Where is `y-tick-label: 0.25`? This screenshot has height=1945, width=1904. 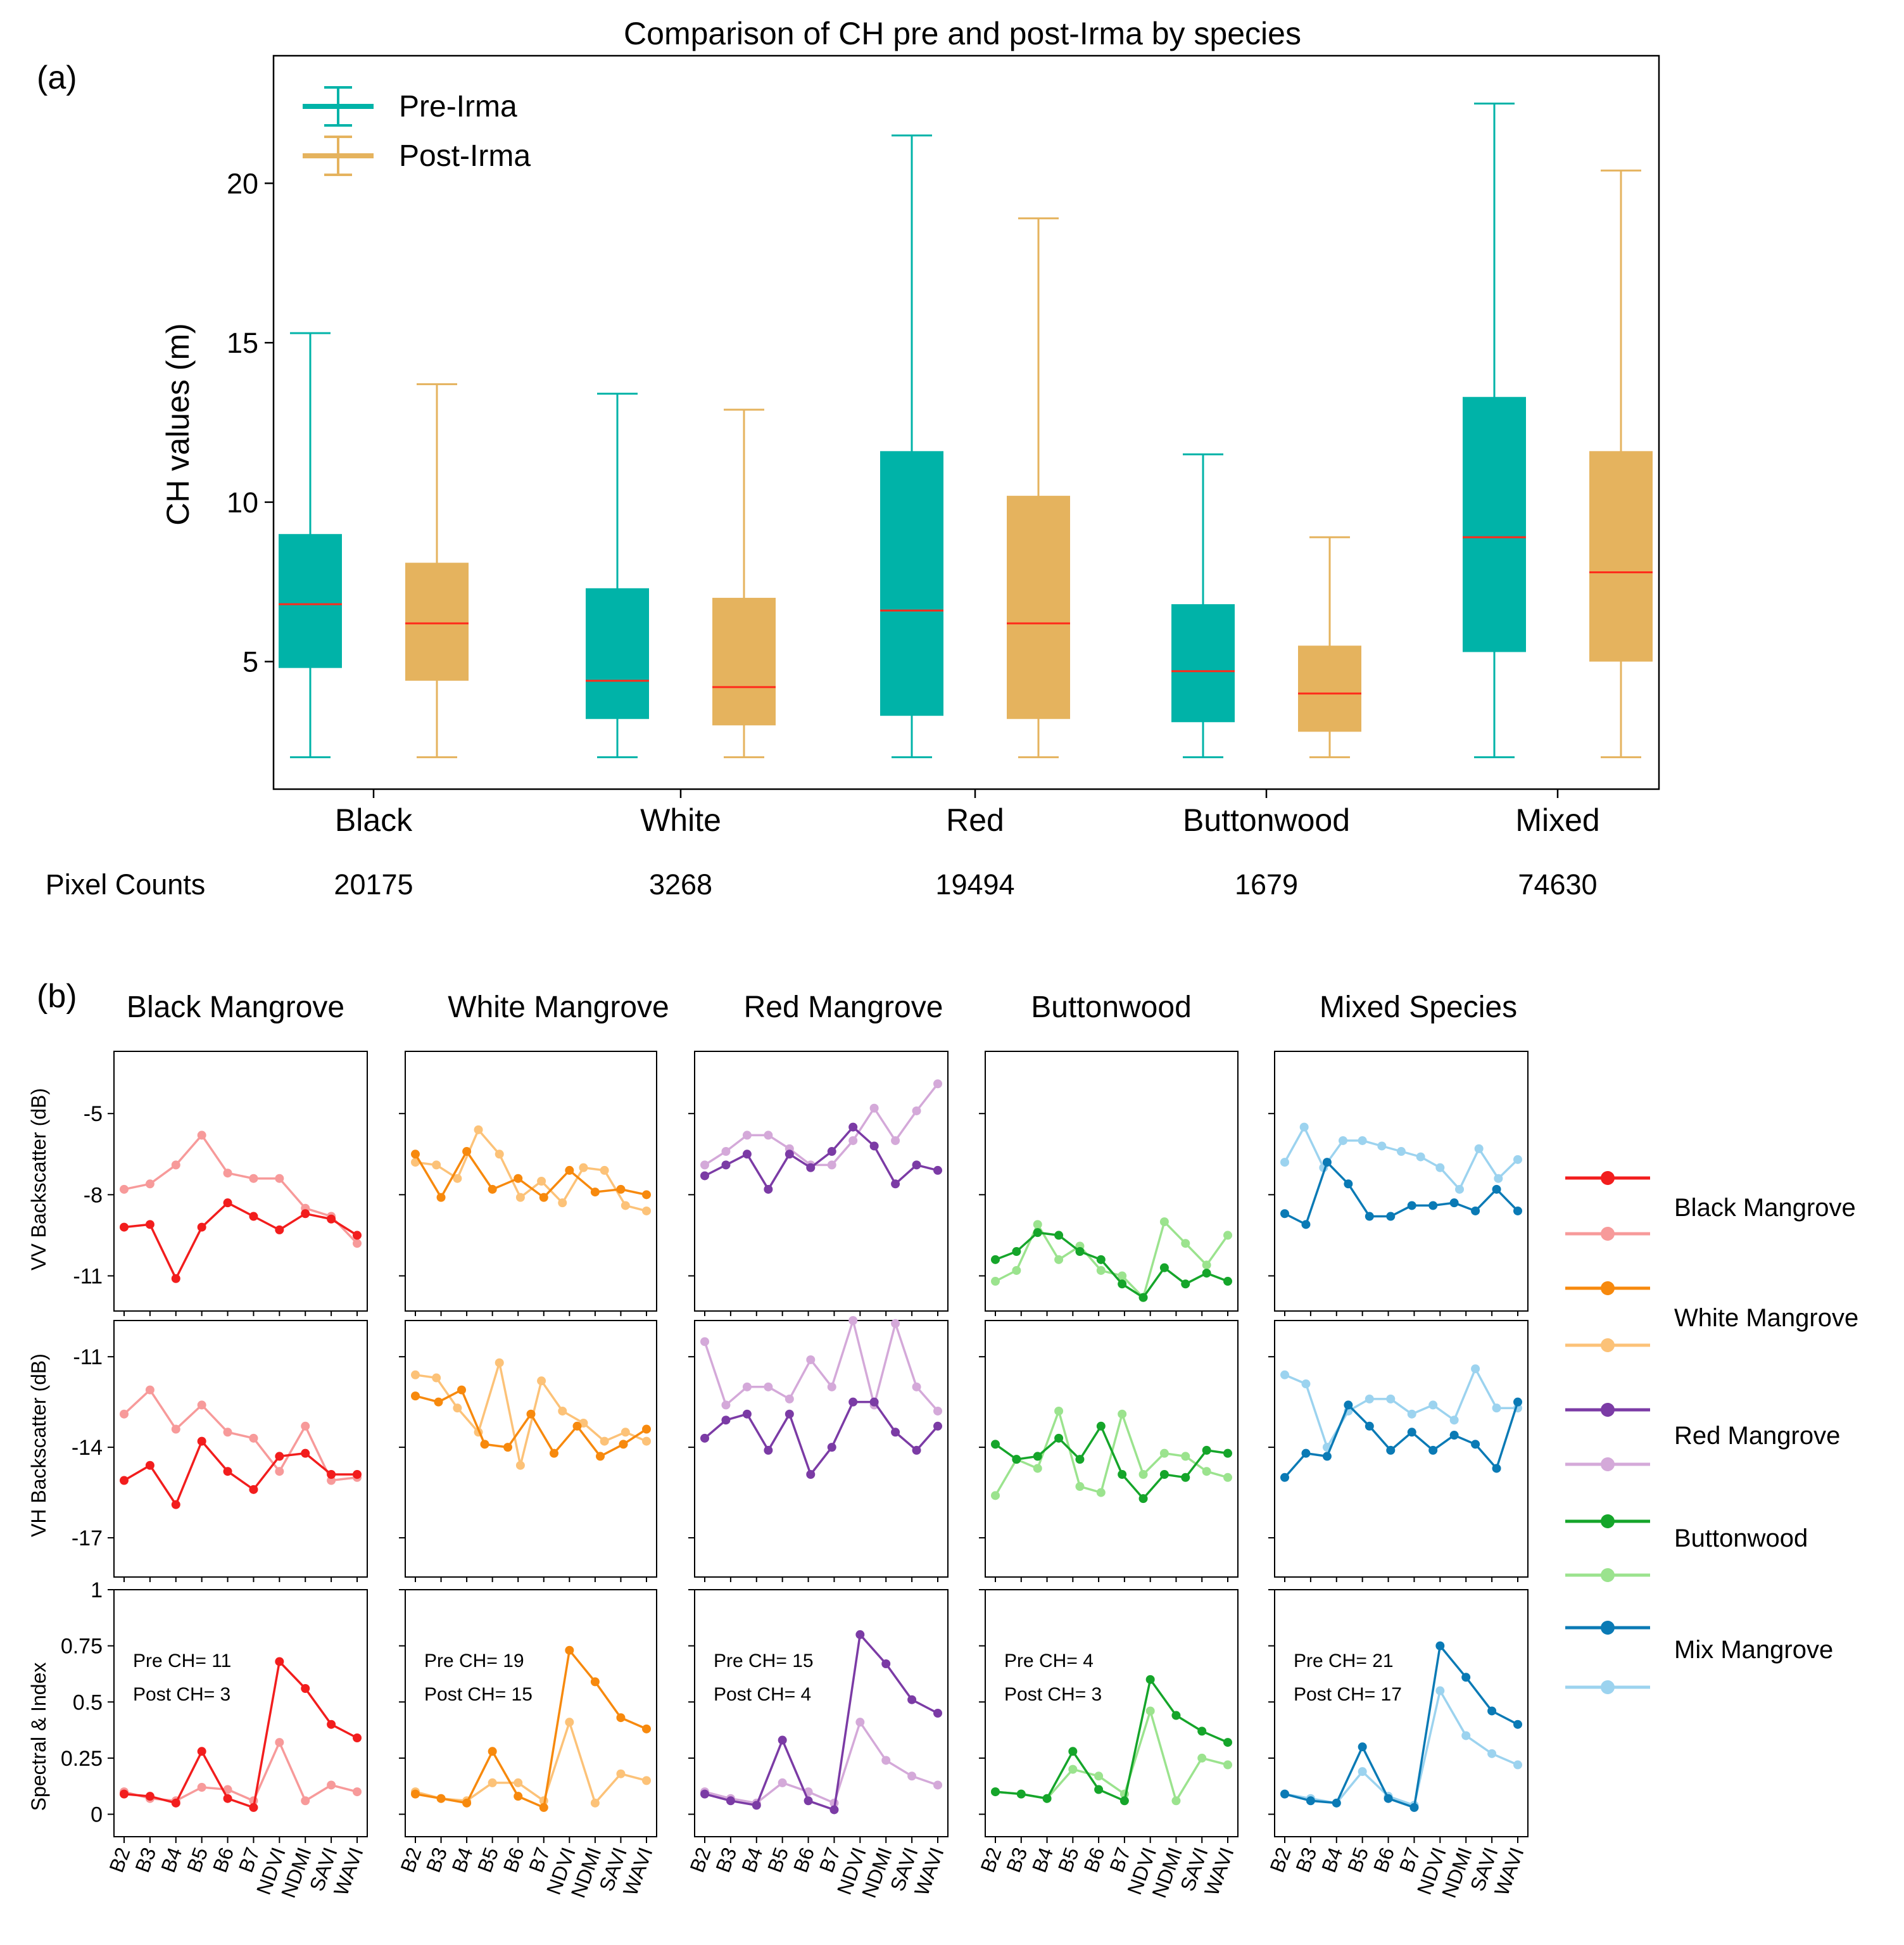 y-tick-label: 0.25 is located at coordinates (82, 1759).